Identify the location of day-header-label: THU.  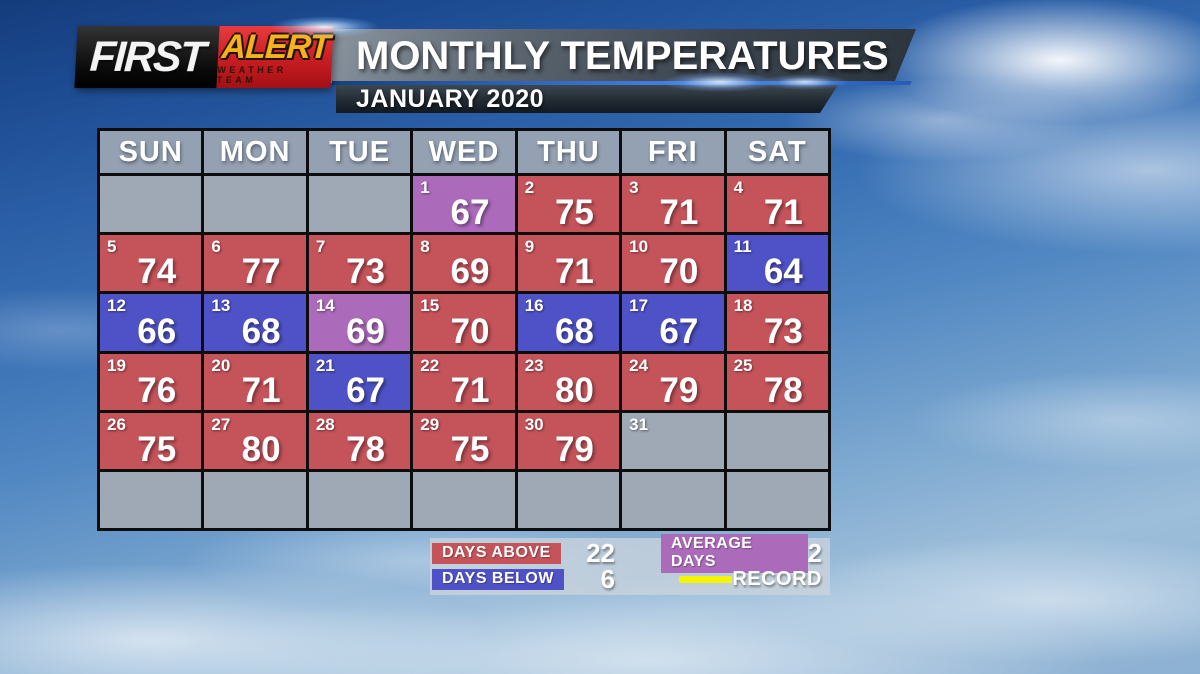
(568, 151).